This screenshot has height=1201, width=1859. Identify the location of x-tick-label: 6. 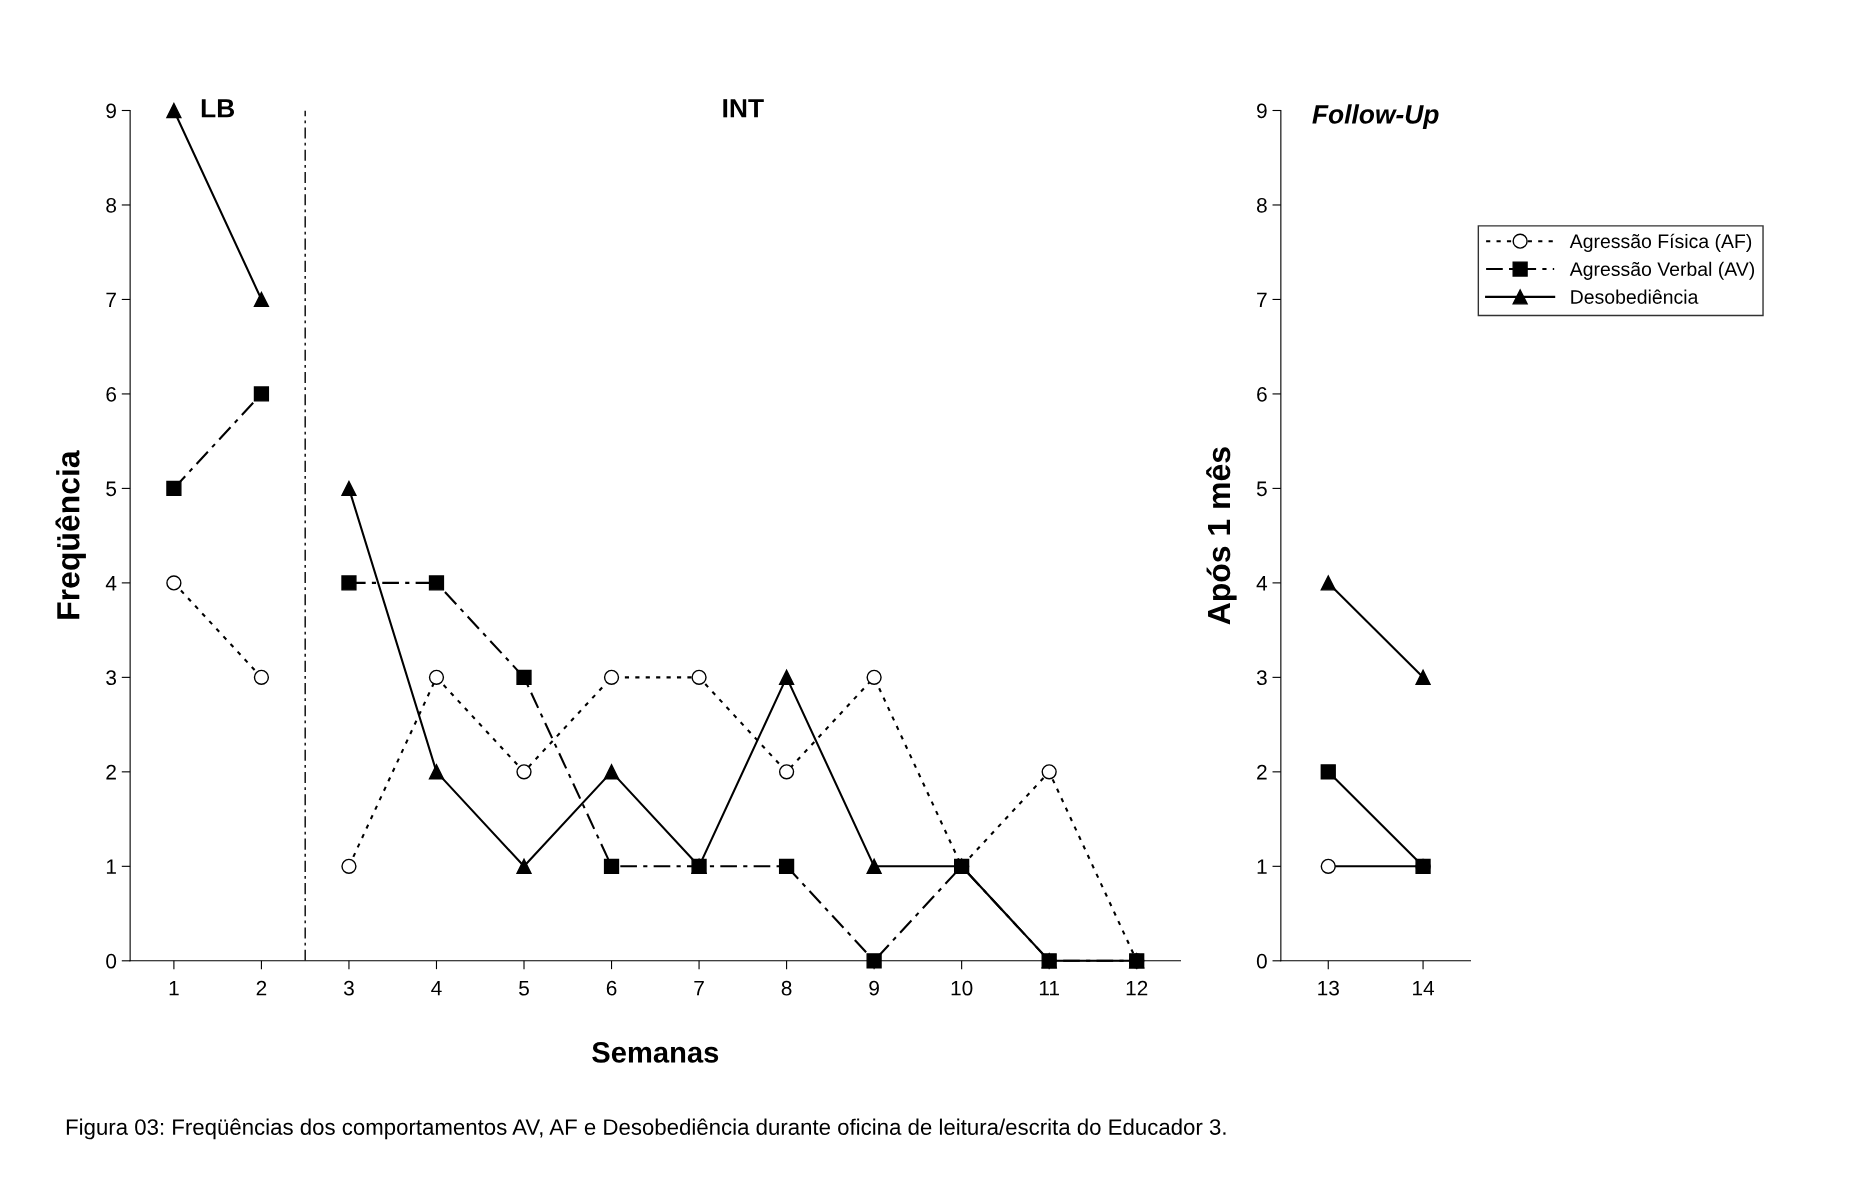
(611, 988).